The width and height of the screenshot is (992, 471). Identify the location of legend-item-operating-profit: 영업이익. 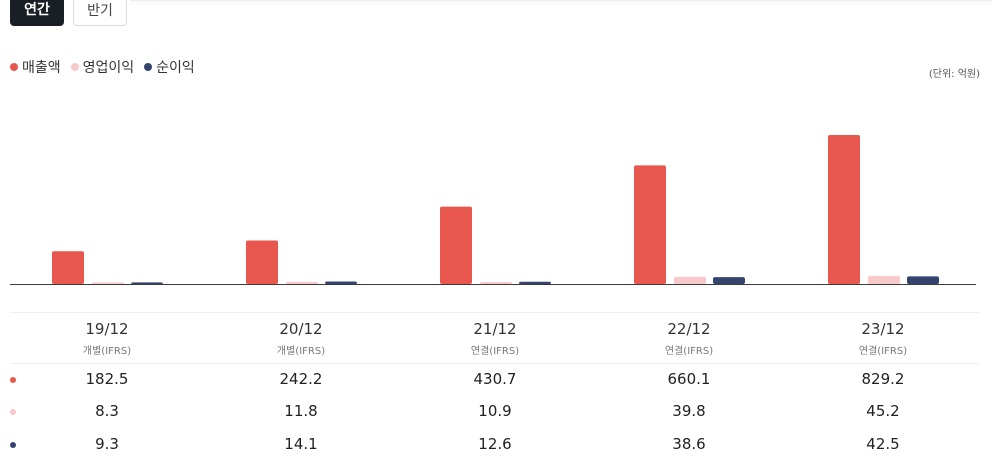
(102, 67).